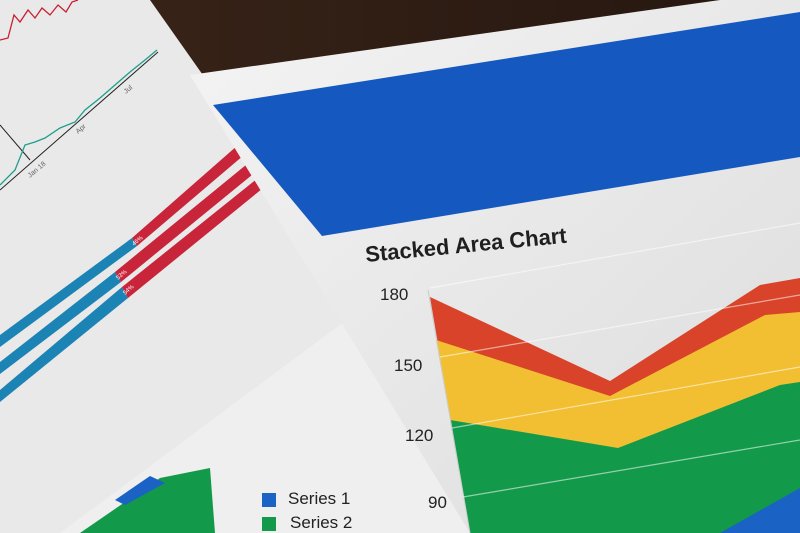 The width and height of the screenshot is (800, 533). I want to click on bar-1-left, so click(68, 292).